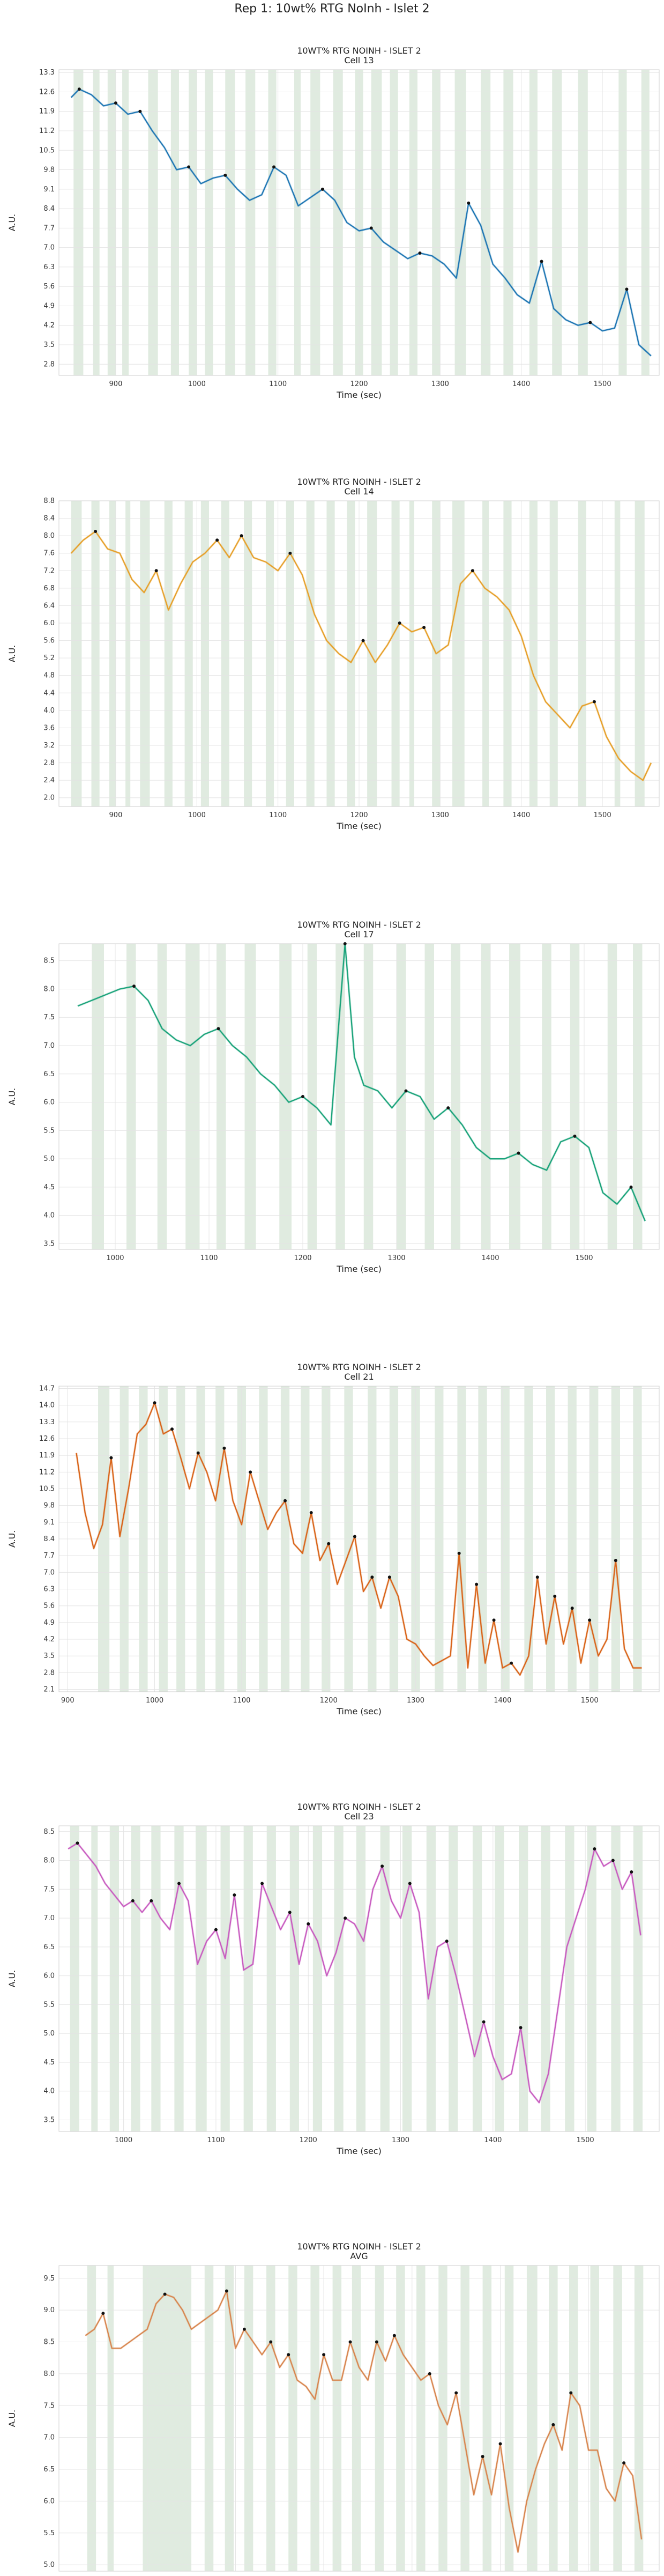 This screenshot has height=2576, width=664. I want to click on y-tick-label: 9.0, so click(49, 2310).